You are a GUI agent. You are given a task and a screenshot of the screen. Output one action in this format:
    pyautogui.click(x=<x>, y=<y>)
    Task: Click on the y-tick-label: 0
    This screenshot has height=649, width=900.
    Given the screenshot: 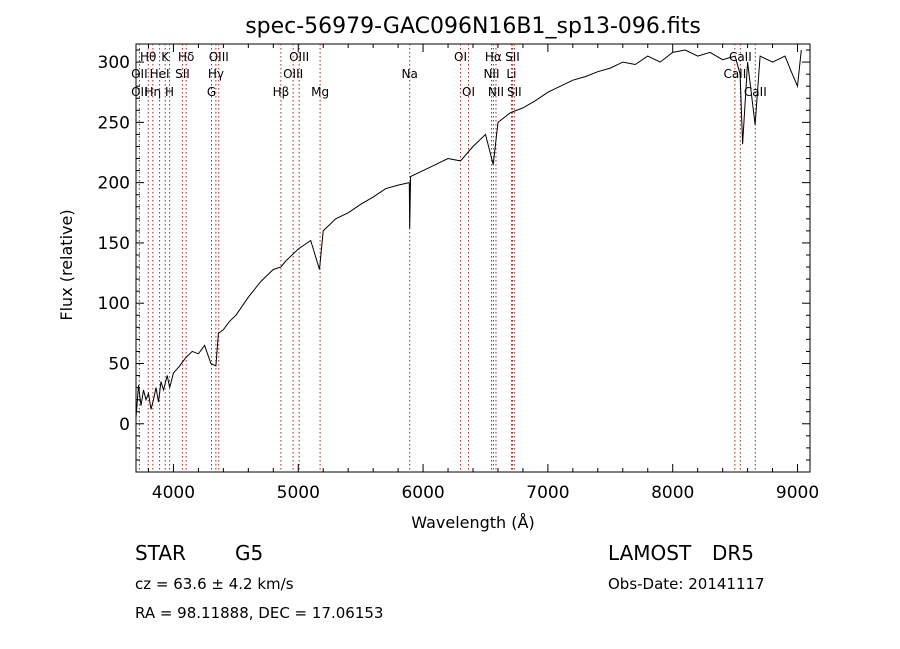 What is the action you would take?
    pyautogui.click(x=124, y=425)
    